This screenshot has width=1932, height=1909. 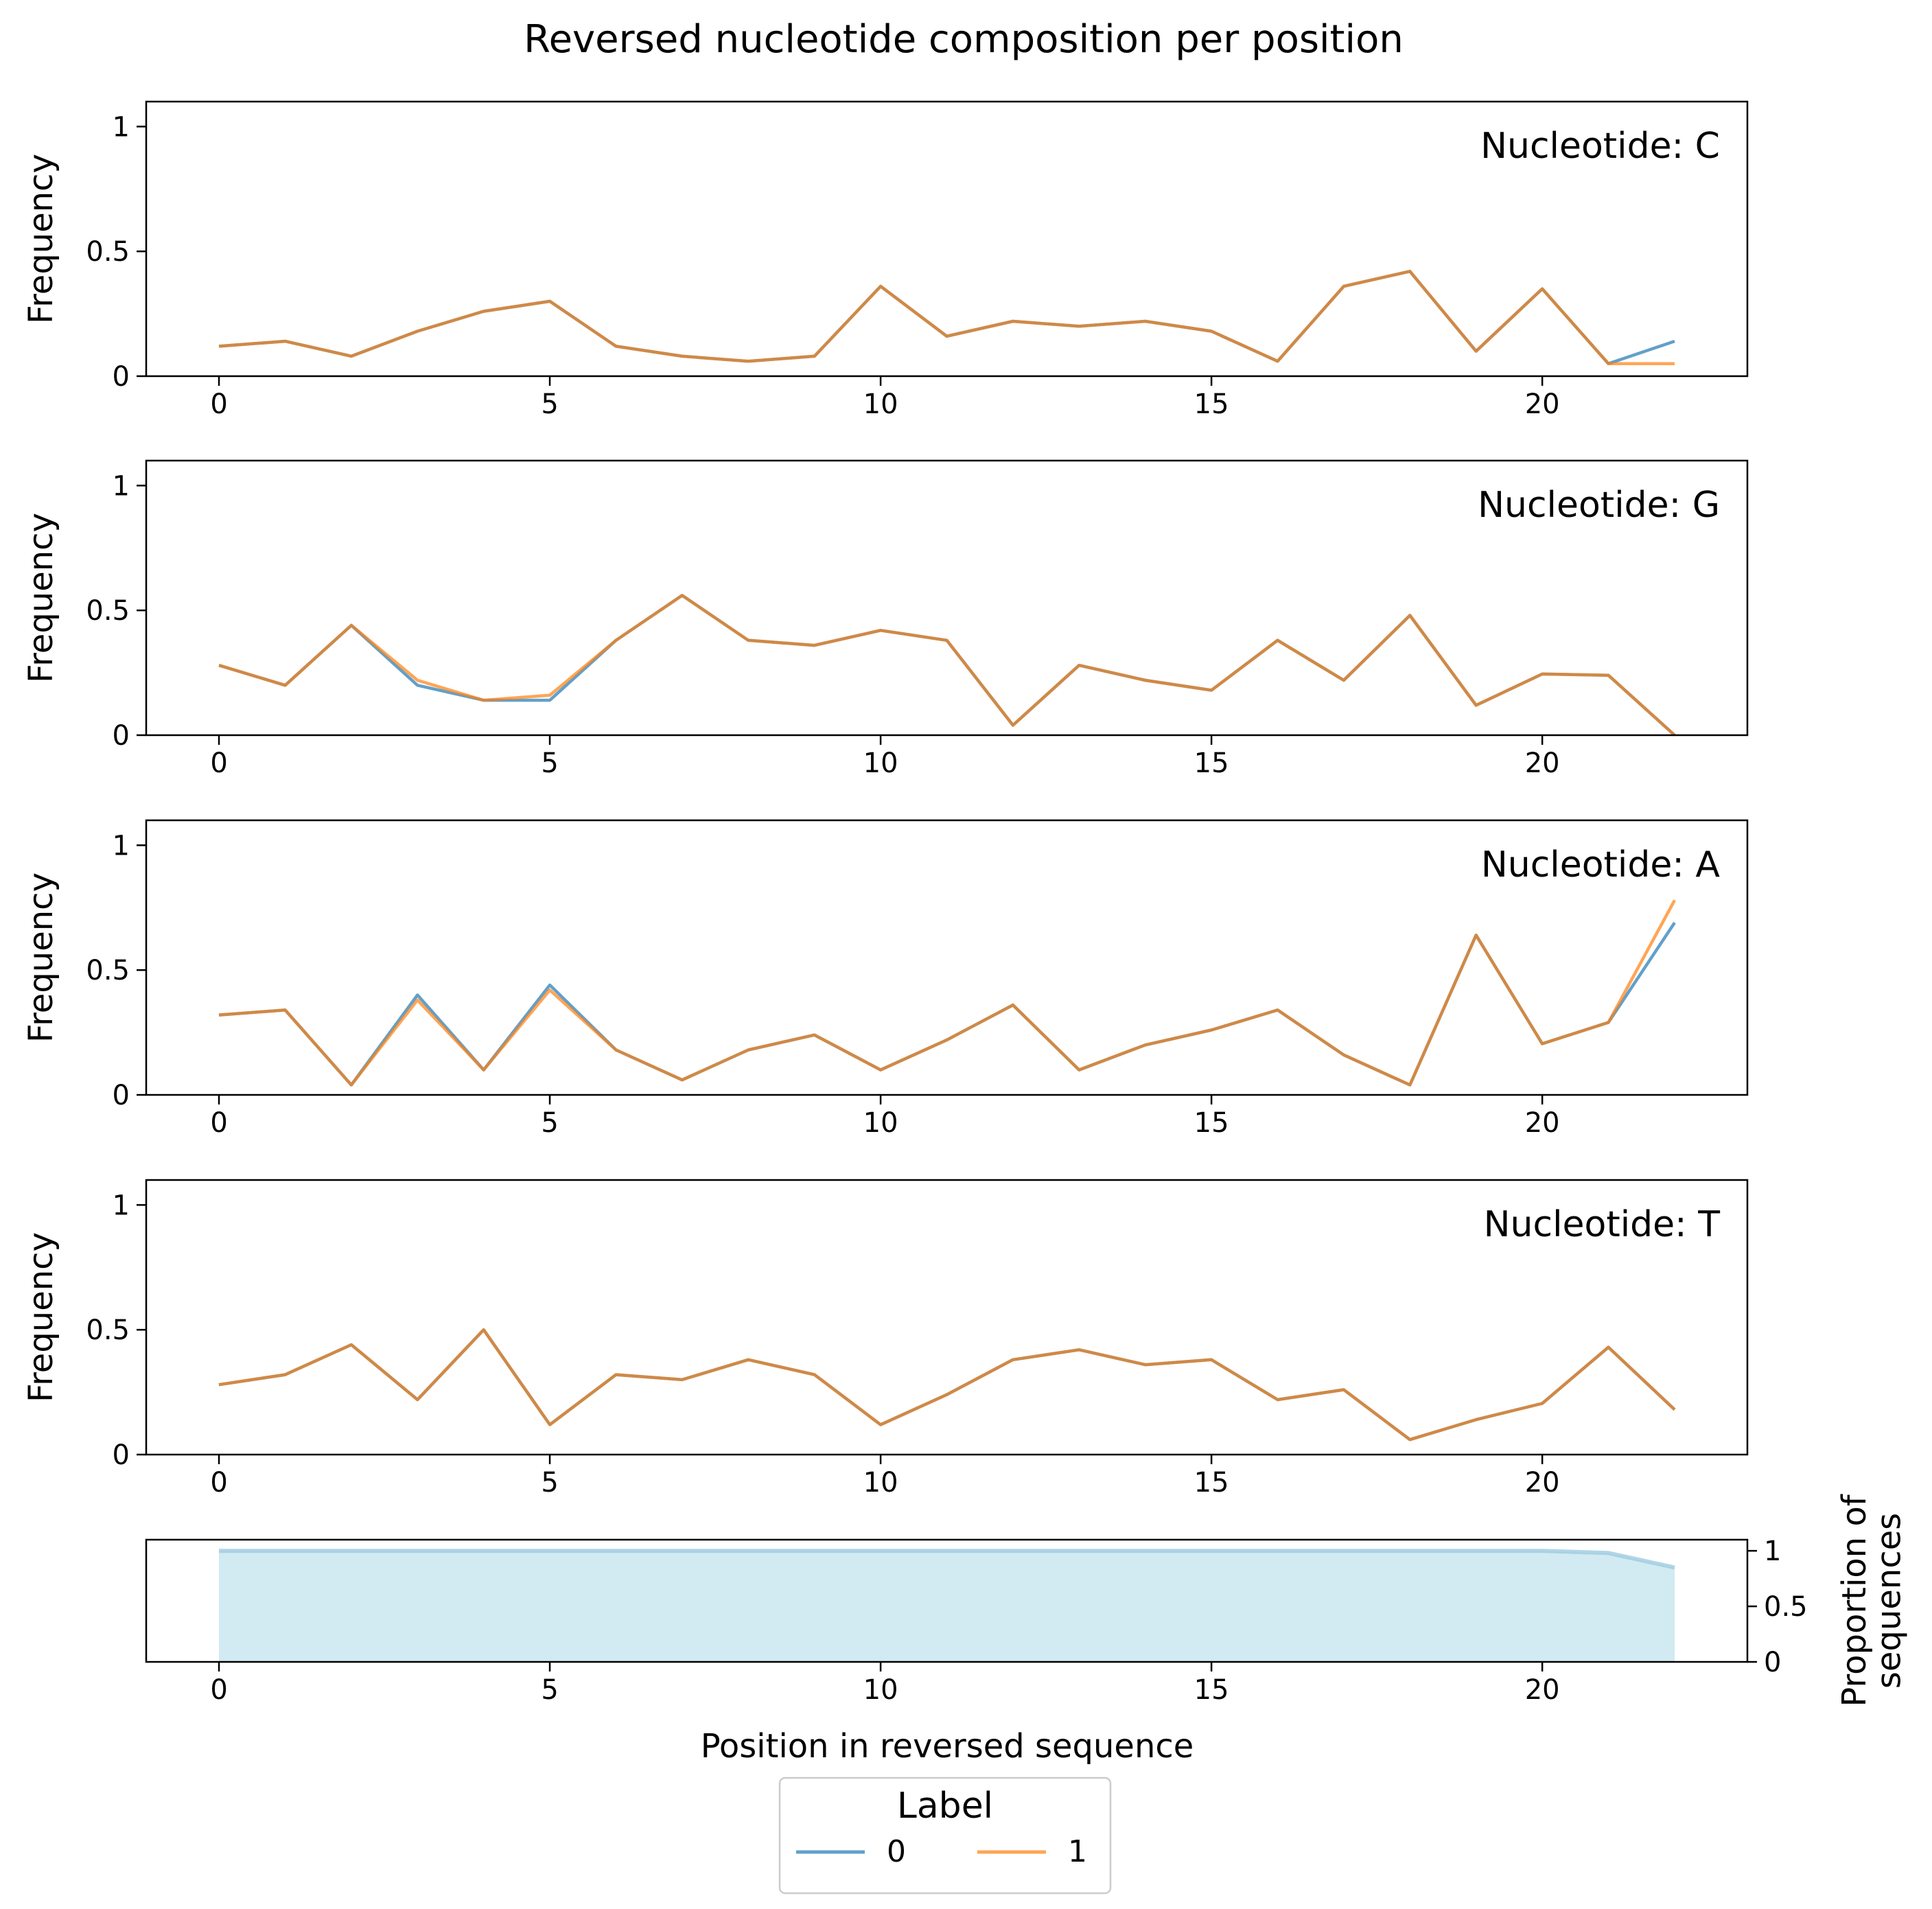 I want to click on coverage-xtick-label-5: 5, so click(x=549, y=1690).